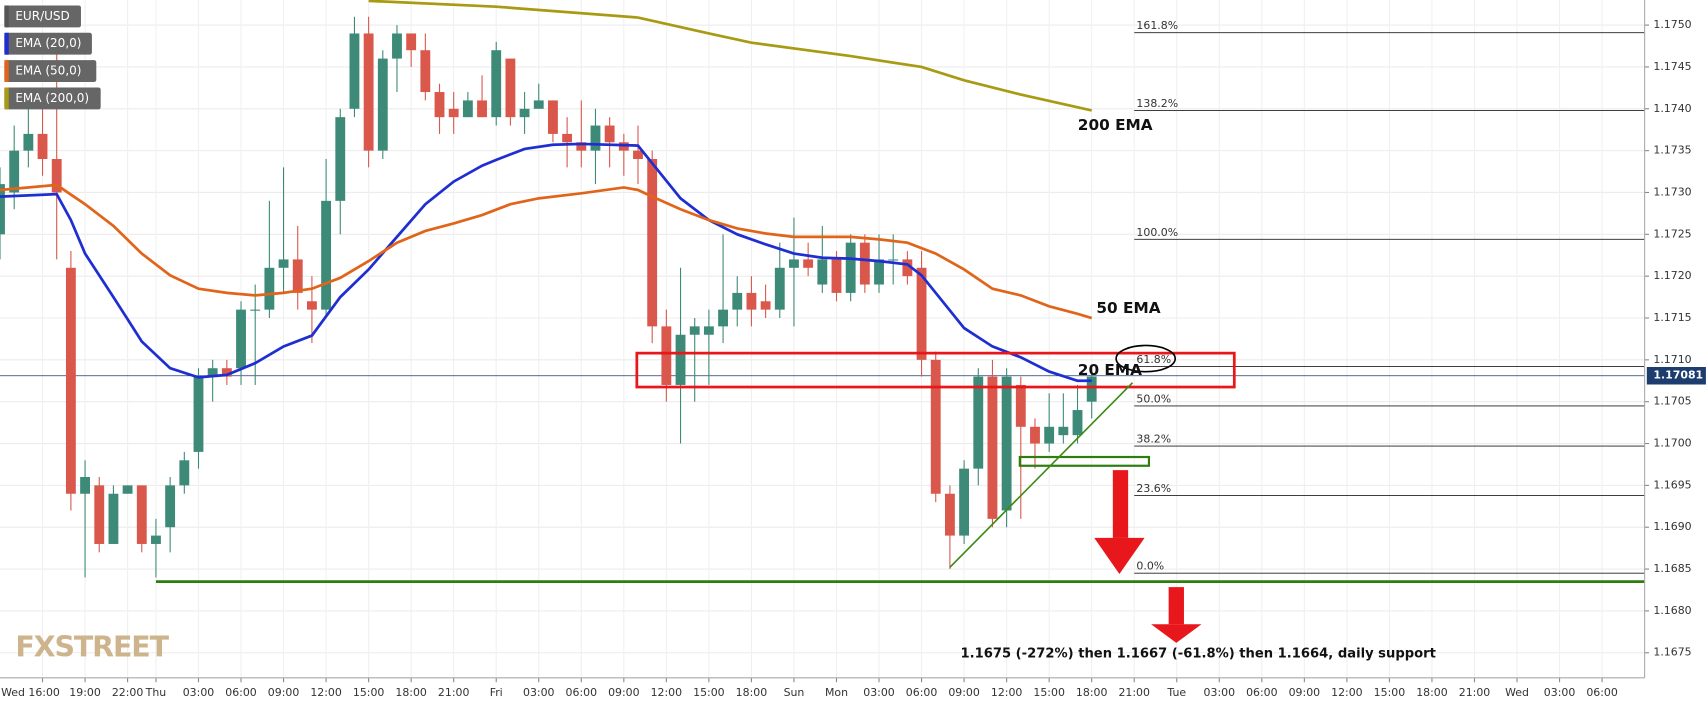  I want to click on fib-label: 61.8%, so click(1153, 359).